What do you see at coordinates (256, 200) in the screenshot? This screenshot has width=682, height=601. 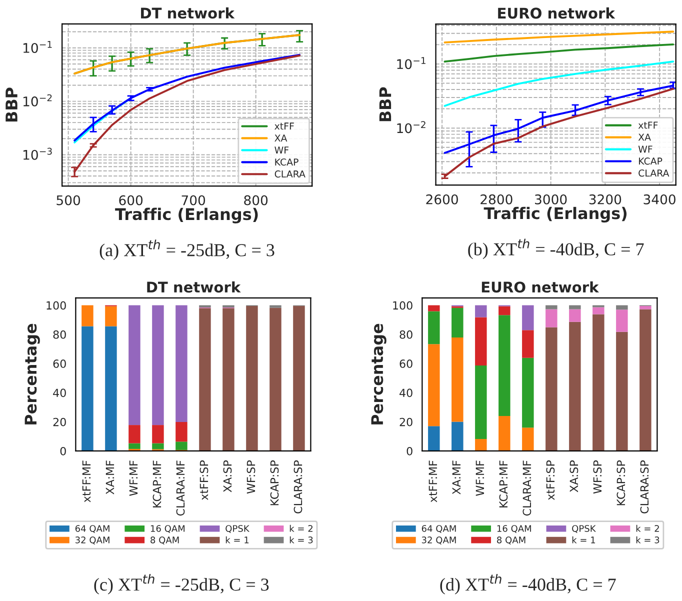 I see `x-tick-label: 800` at bounding box center [256, 200].